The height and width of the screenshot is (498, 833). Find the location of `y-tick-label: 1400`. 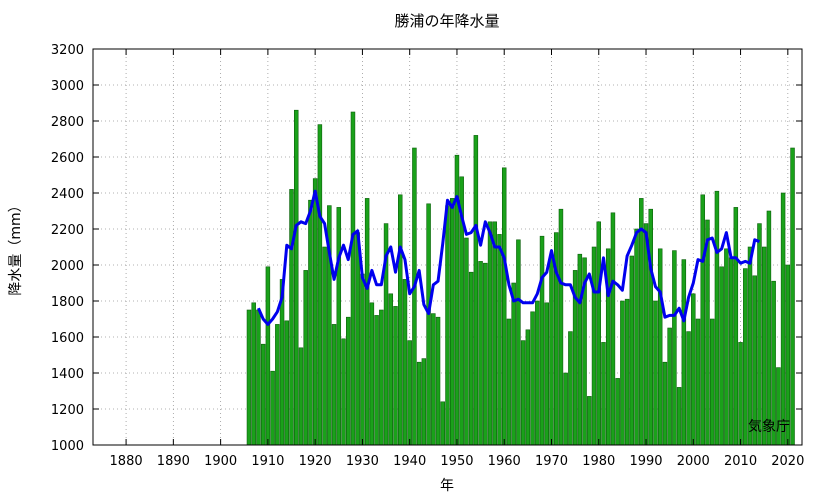

y-tick-label: 1400 is located at coordinates (67, 374).